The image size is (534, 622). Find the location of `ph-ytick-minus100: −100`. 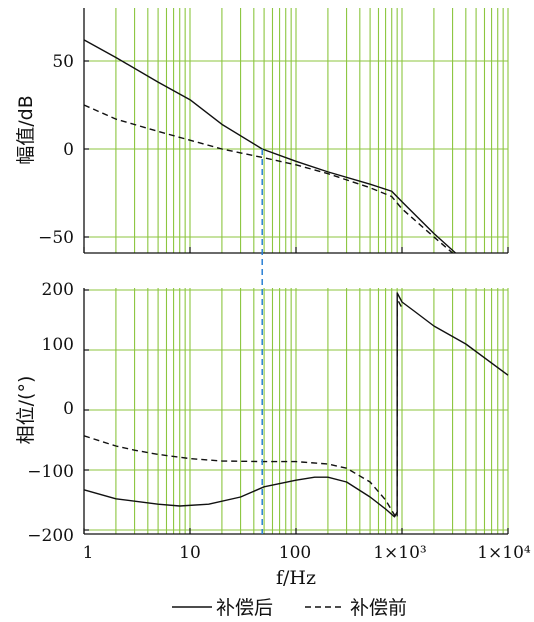

ph-ytick-minus100: −100 is located at coordinates (50, 472).